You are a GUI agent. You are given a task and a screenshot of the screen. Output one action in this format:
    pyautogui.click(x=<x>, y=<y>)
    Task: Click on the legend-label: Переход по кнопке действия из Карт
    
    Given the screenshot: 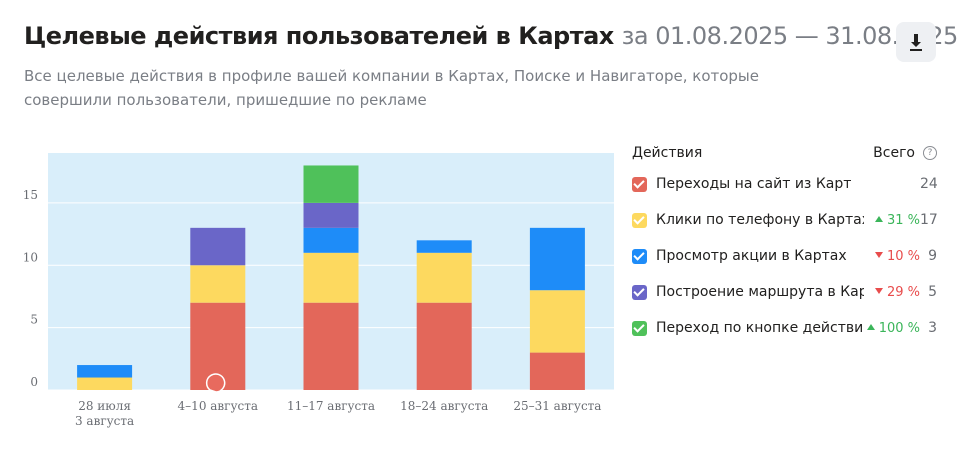 What is the action you would take?
    pyautogui.click(x=760, y=328)
    